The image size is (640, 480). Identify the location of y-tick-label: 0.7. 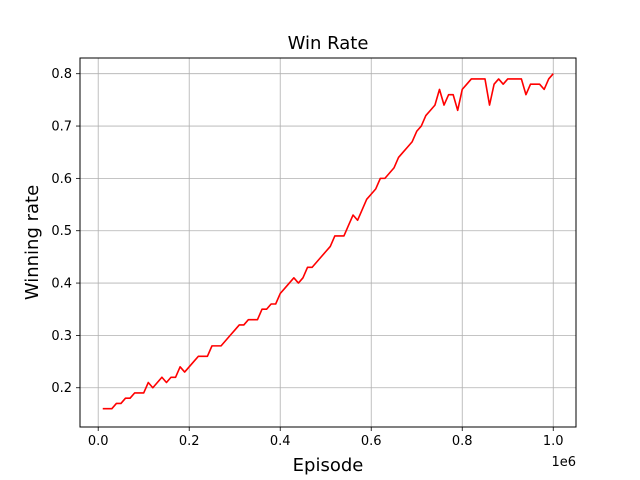
(61, 127).